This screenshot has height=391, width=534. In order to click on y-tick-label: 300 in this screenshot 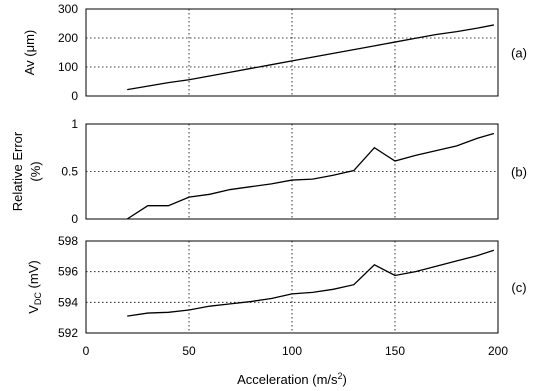, I will do `click(68, 9)`.